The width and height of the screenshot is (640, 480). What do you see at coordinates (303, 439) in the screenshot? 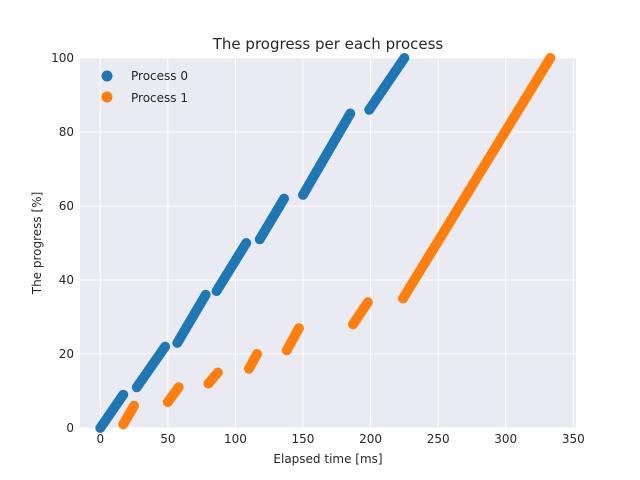
I see `x-tick-label: 150` at bounding box center [303, 439].